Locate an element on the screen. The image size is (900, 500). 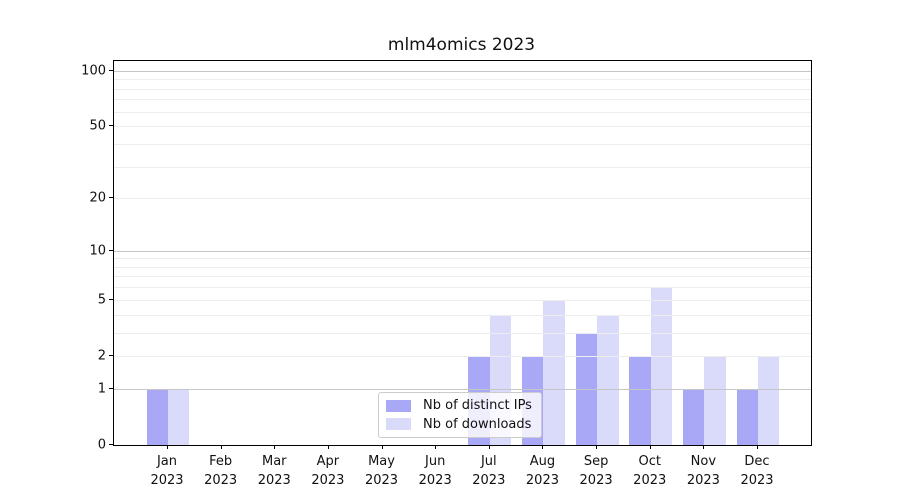
legend-label: Nb of distinct IPs is located at coordinates (477, 406).